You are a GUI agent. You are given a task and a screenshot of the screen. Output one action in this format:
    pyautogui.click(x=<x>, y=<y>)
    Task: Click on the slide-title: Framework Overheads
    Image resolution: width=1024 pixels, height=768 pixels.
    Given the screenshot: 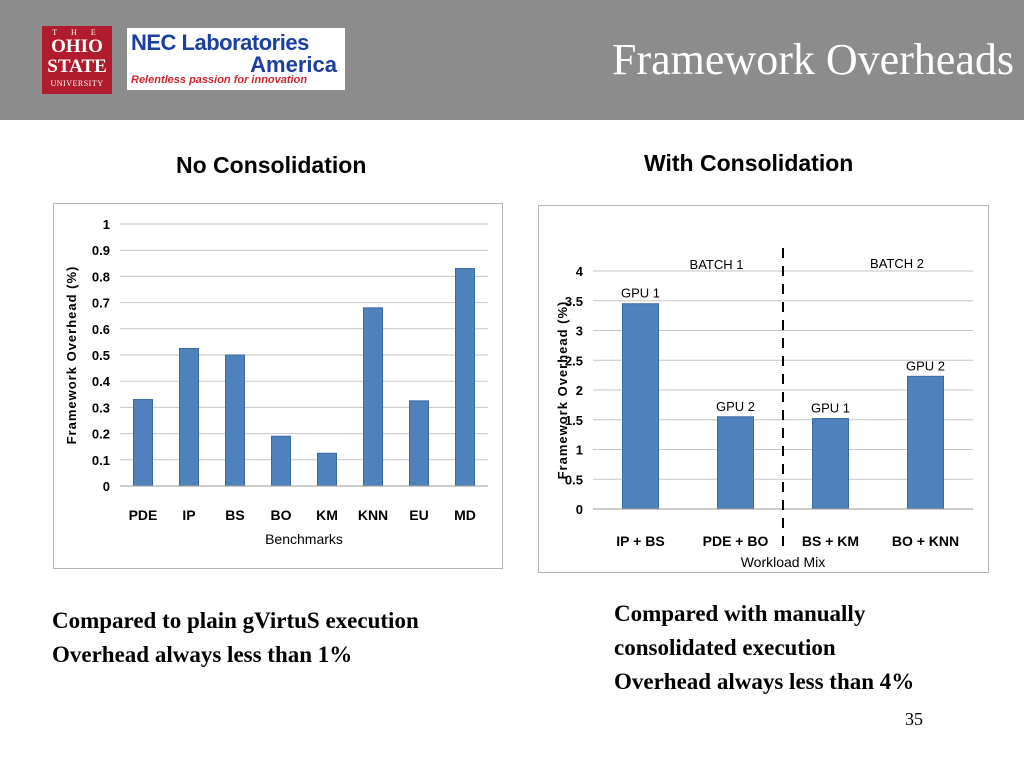 What is the action you would take?
    pyautogui.click(x=813, y=59)
    